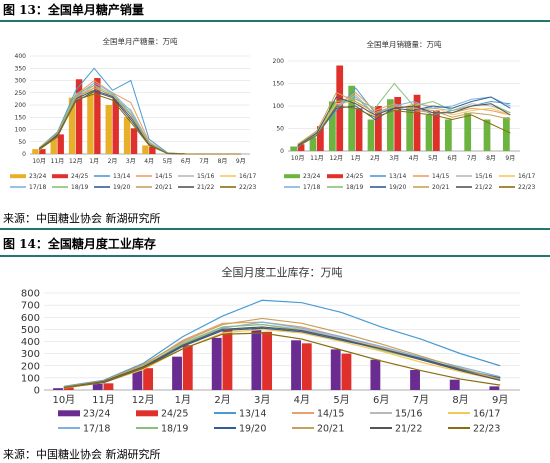 The height and width of the screenshot is (463, 550). What do you see at coordinates (22, 142) in the screenshot?
I see `y-tick-label: 50` at bounding box center [22, 142].